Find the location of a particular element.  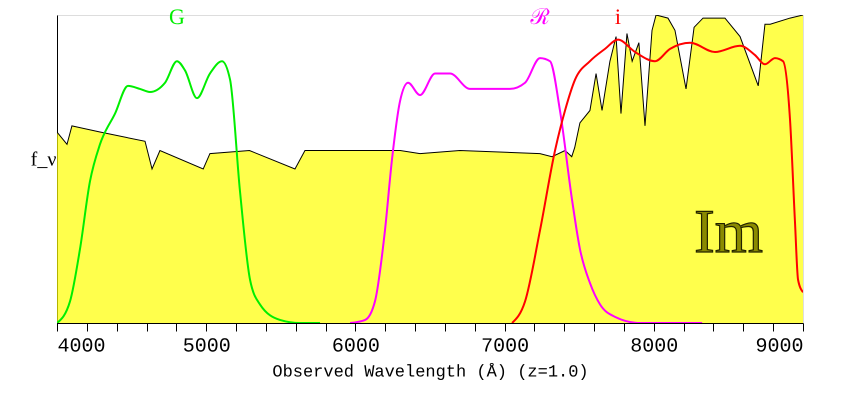

series-label: i is located at coordinates (618, 16).